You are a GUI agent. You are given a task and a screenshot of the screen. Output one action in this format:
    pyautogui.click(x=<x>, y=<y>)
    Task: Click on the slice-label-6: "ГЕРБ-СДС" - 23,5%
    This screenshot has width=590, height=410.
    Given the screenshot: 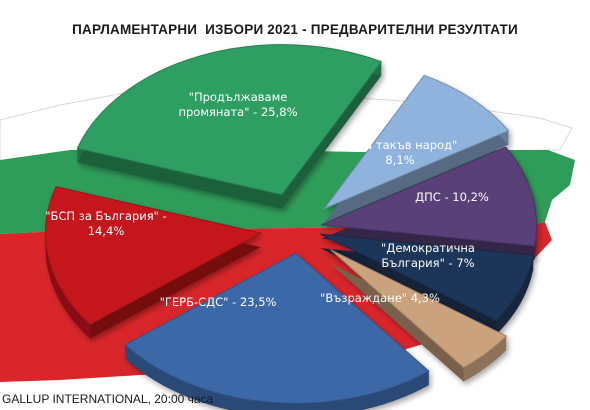 What is the action you would take?
    pyautogui.click(x=218, y=302)
    